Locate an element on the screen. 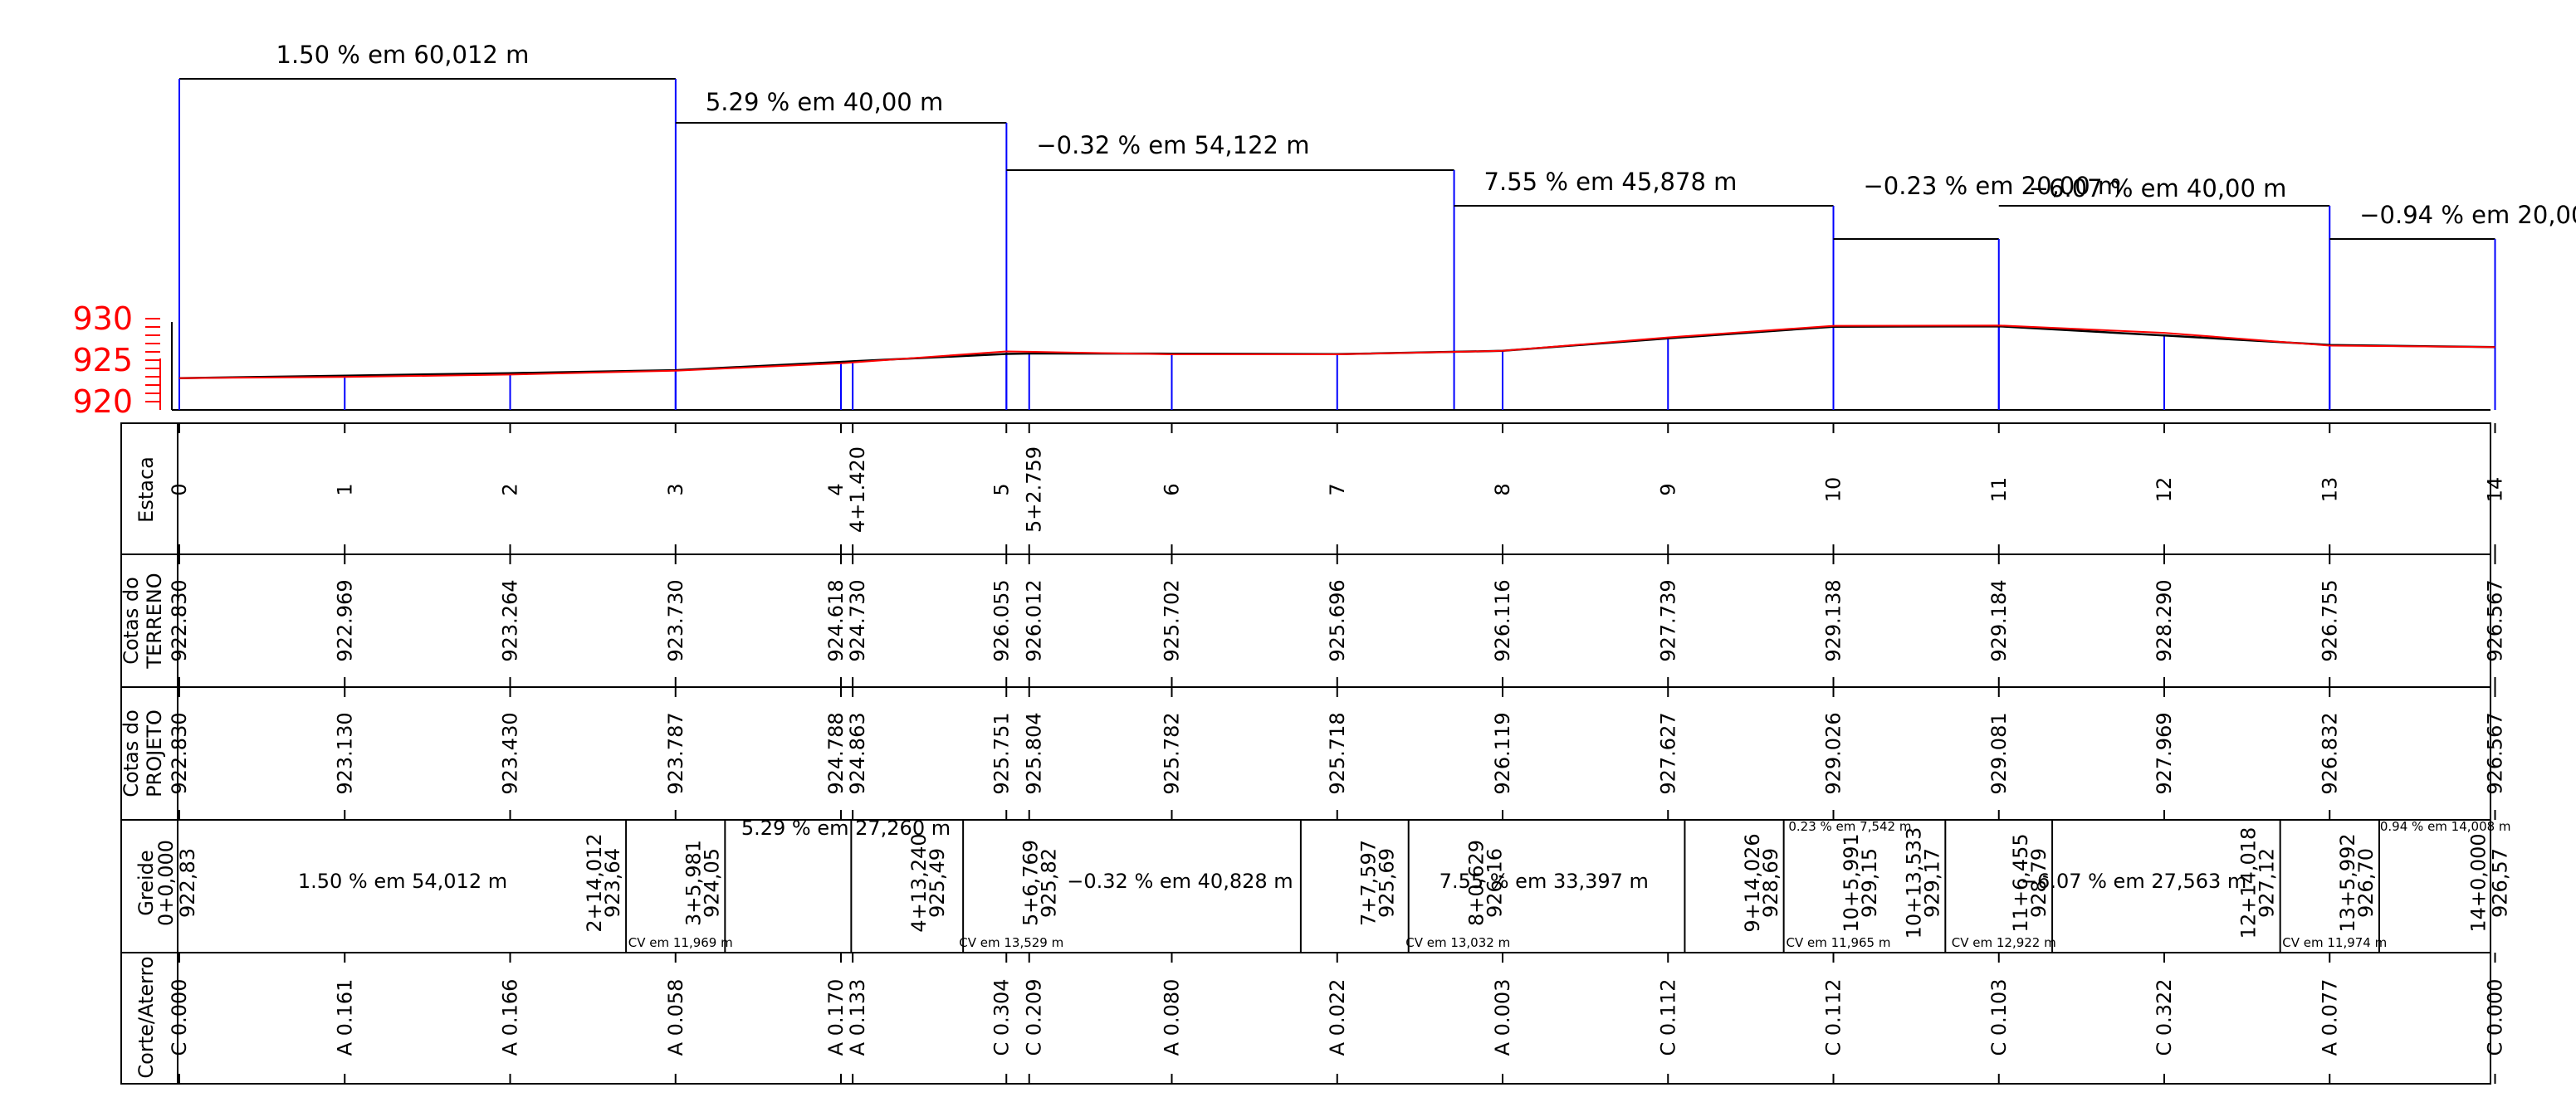  projeto-value: 924.863 is located at coordinates (857, 753).